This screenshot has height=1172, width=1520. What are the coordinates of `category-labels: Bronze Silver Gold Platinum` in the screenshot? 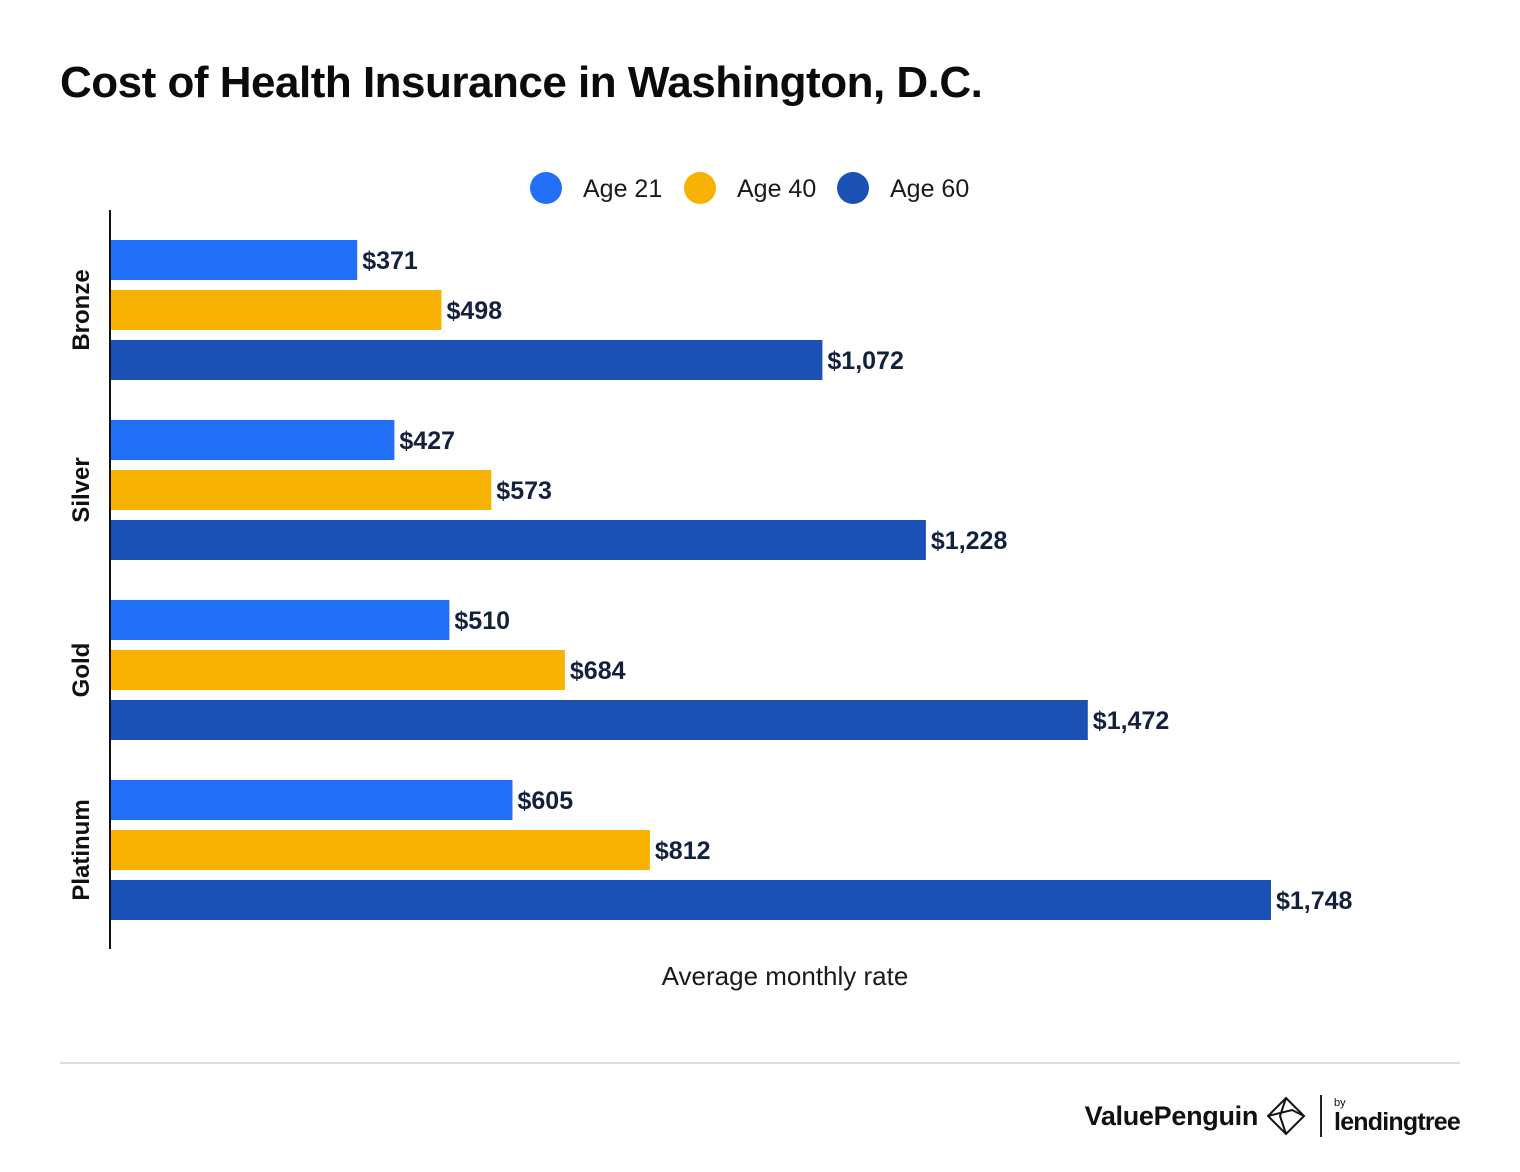 It's located at (81, 584).